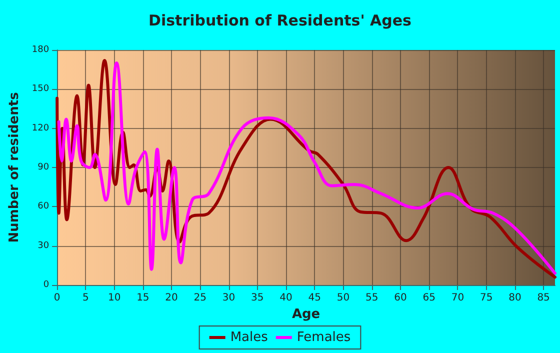 This screenshot has width=560, height=353. Describe the element at coordinates (85, 298) in the screenshot. I see `x-tick-label: 5` at that location.